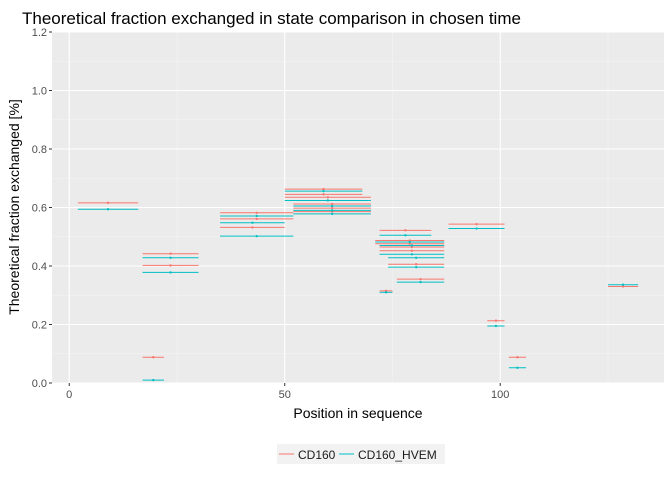  What do you see at coordinates (39, 92) in the screenshot?
I see `y-tick-label: 1.0` at bounding box center [39, 92].